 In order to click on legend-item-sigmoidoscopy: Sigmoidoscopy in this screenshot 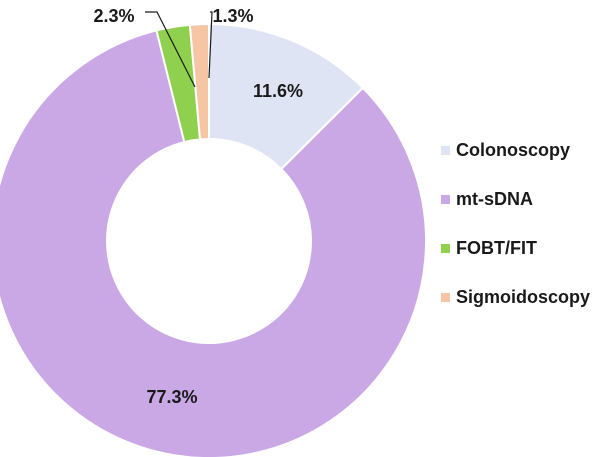, I will do `click(528, 297)`.